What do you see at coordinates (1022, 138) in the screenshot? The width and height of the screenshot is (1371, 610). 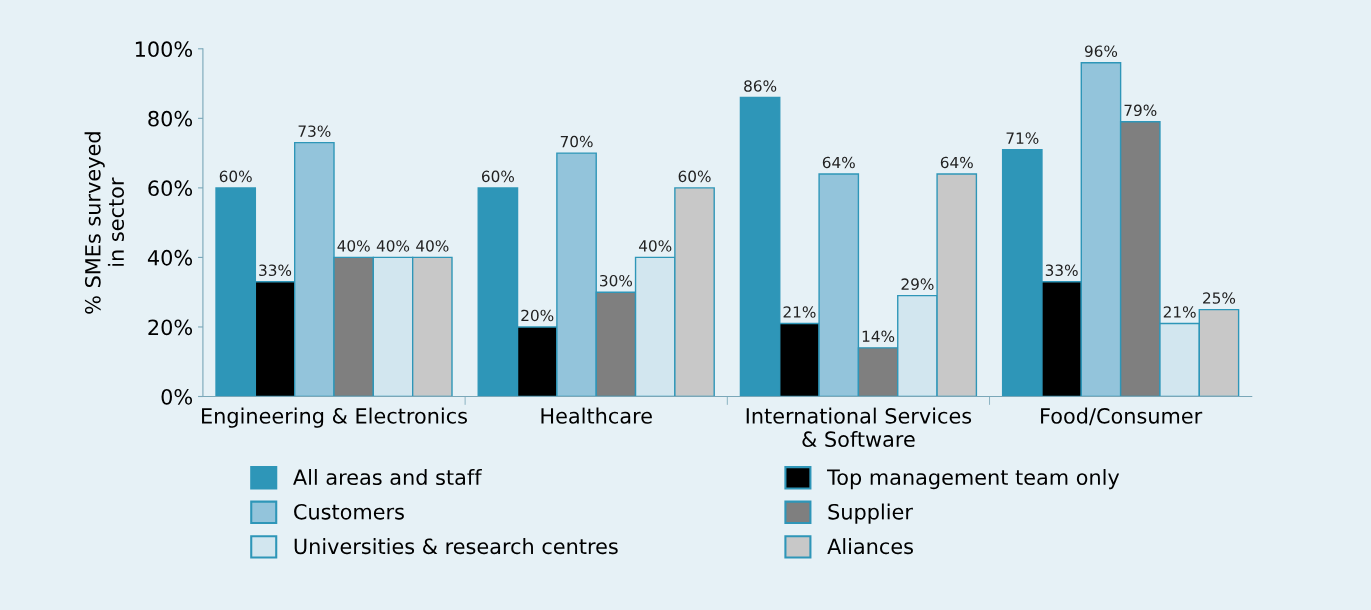 I see `data-label: 71%` at bounding box center [1022, 138].